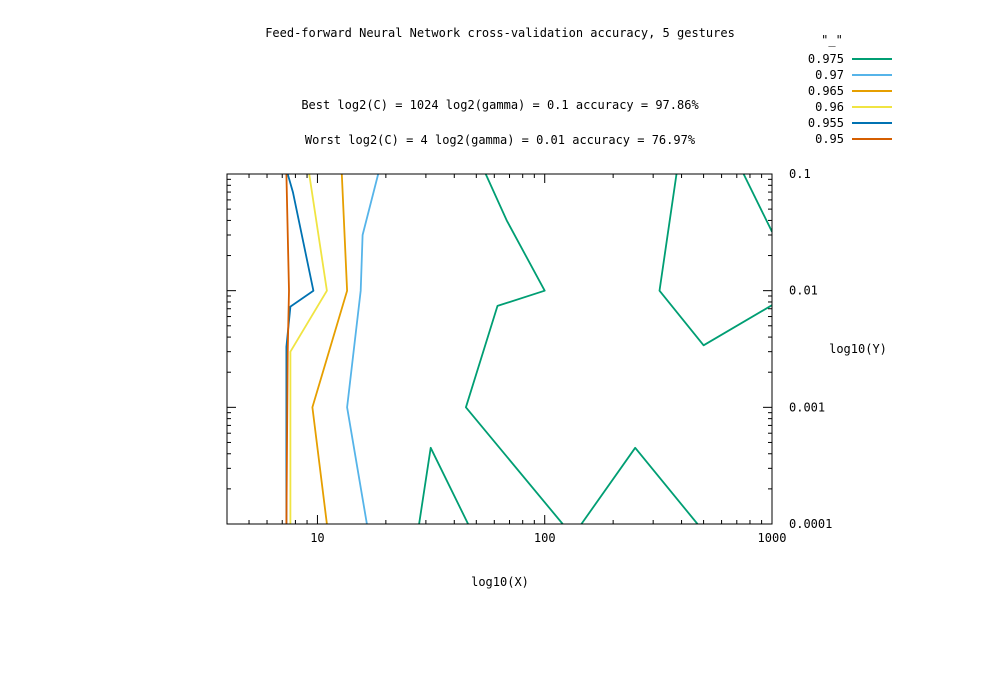  I want to click on contour-line-0.955, so click(300, 349).